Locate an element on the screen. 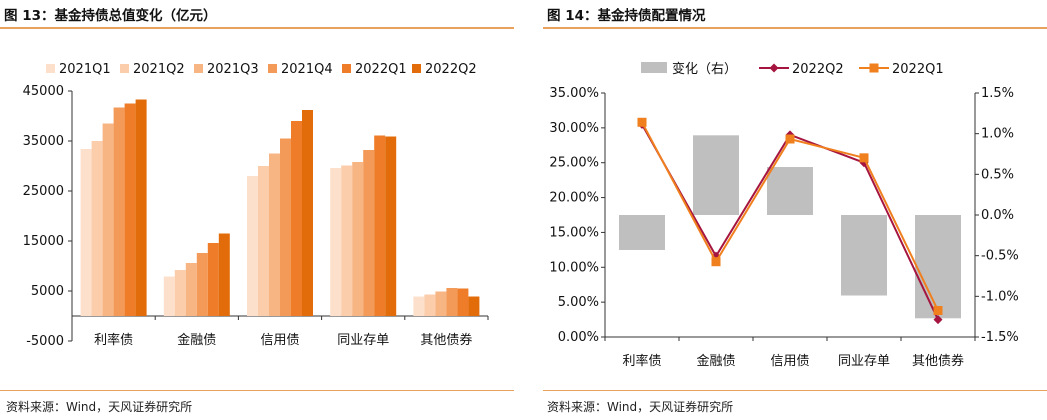  left-y-tick-label: 10.00% is located at coordinates (574, 267).